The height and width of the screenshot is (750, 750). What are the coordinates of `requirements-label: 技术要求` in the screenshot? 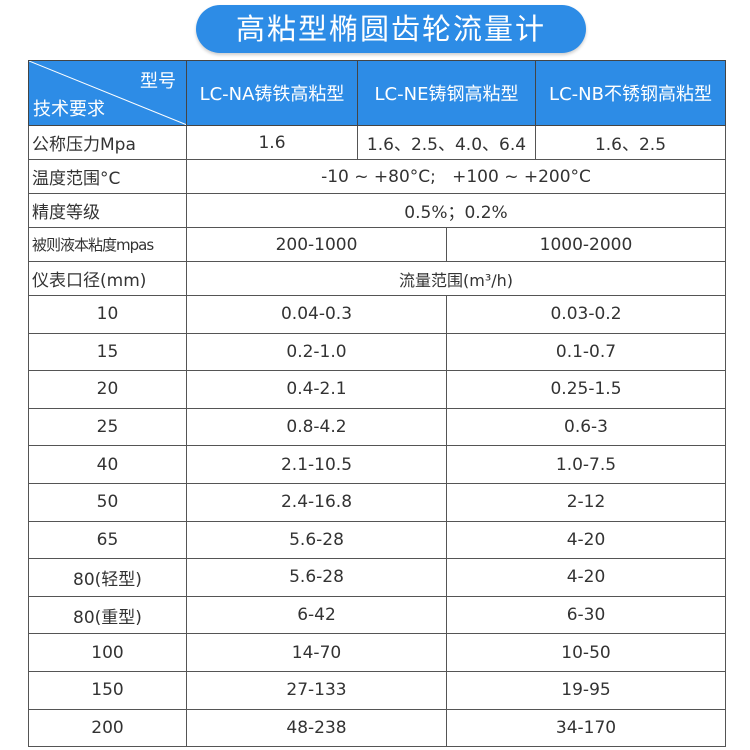 It's located at (69, 109).